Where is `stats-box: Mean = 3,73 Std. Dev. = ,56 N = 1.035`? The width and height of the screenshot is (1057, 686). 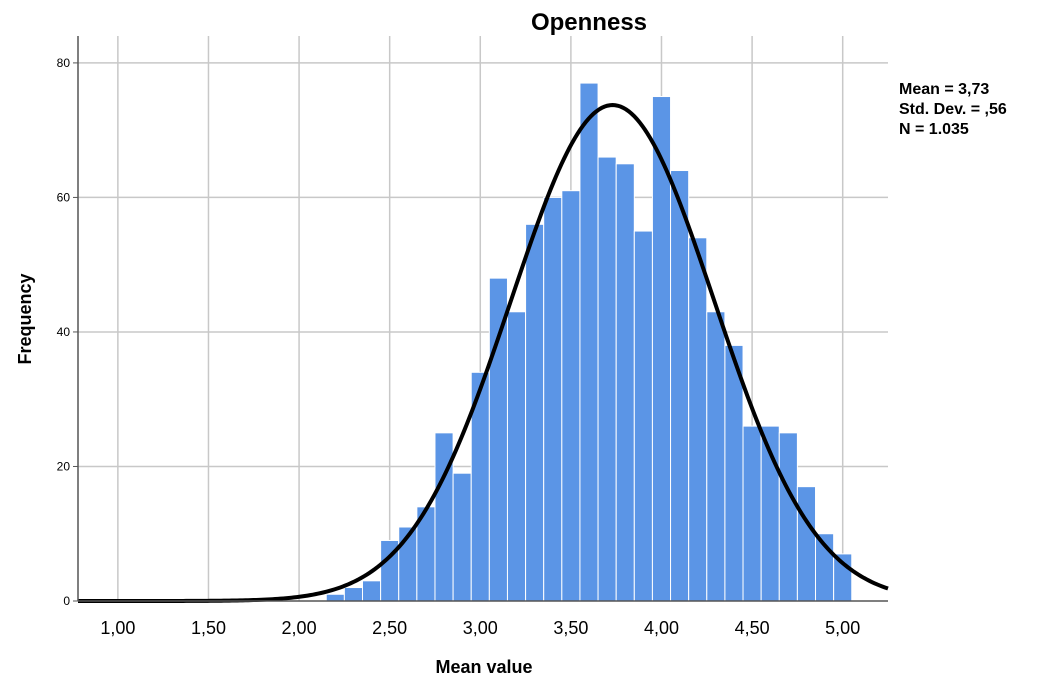 stats-box: Mean = 3,73 Std. Dev. = ,56 N = 1.035 is located at coordinates (953, 109).